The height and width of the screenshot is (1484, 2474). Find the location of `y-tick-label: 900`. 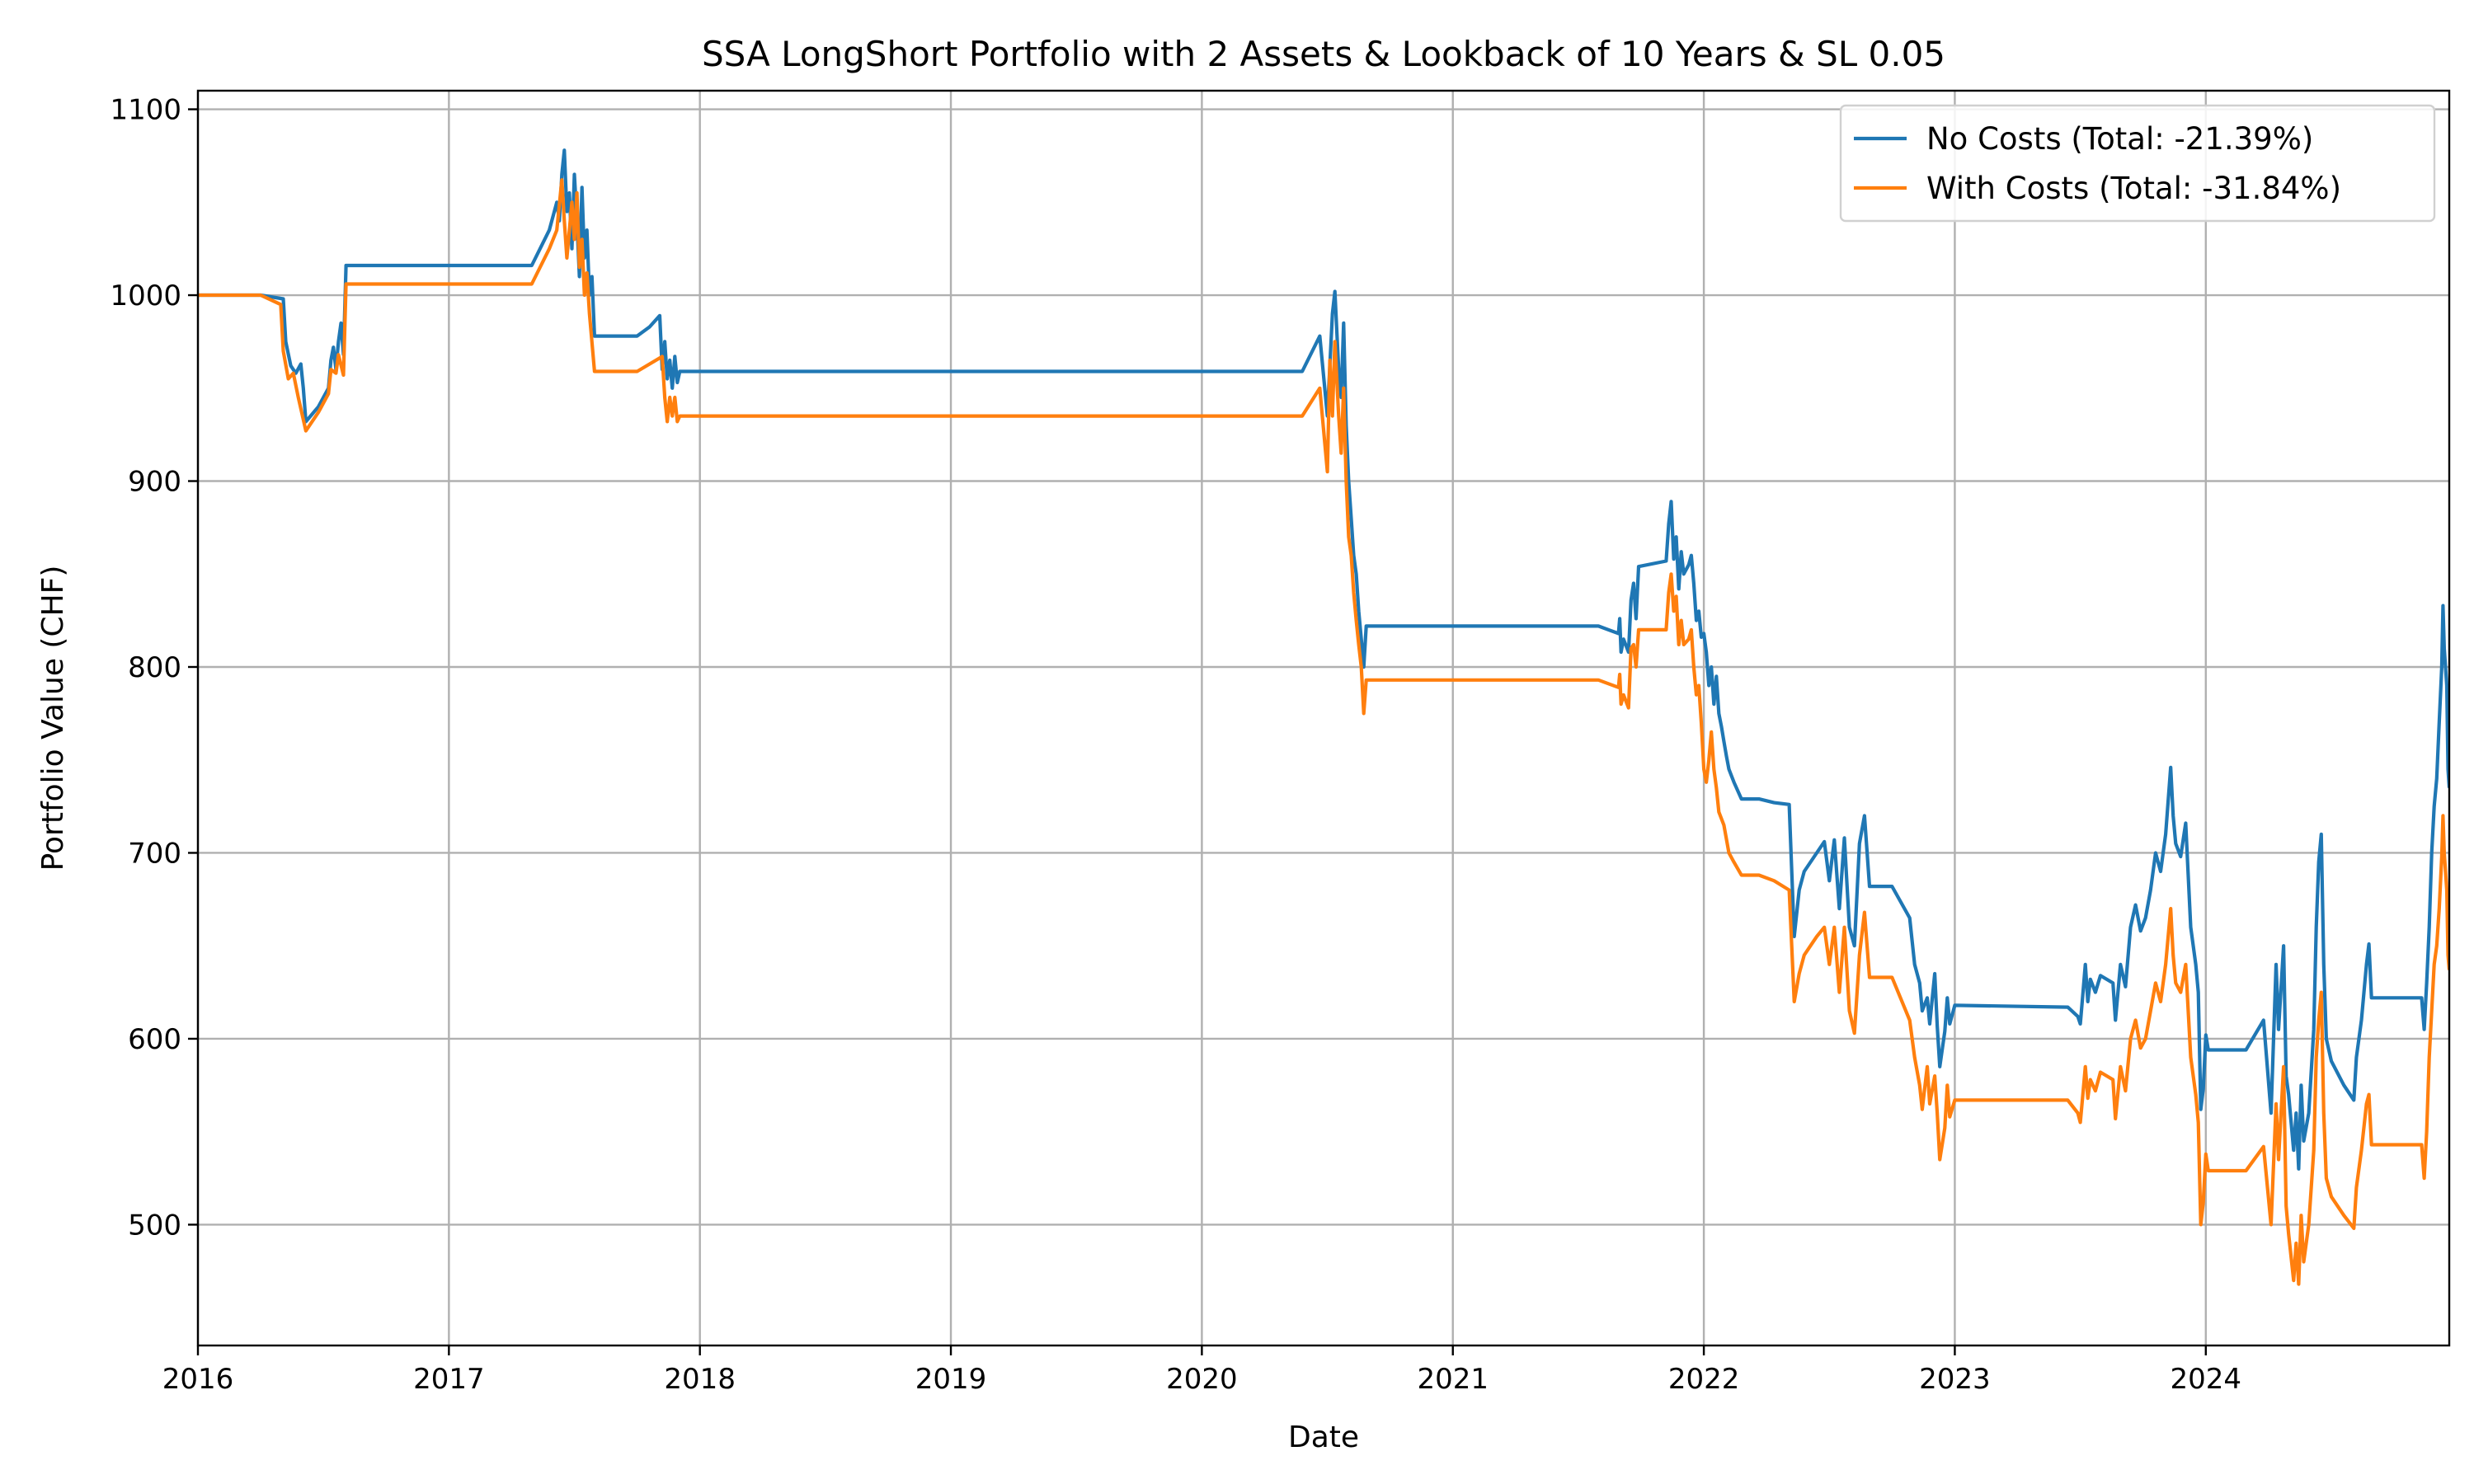

y-tick-label: 900 is located at coordinates (154, 482).